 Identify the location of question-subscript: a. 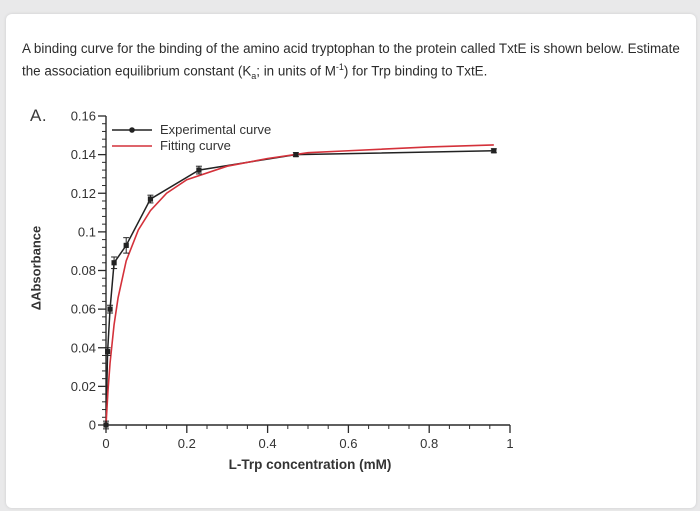
(254, 76).